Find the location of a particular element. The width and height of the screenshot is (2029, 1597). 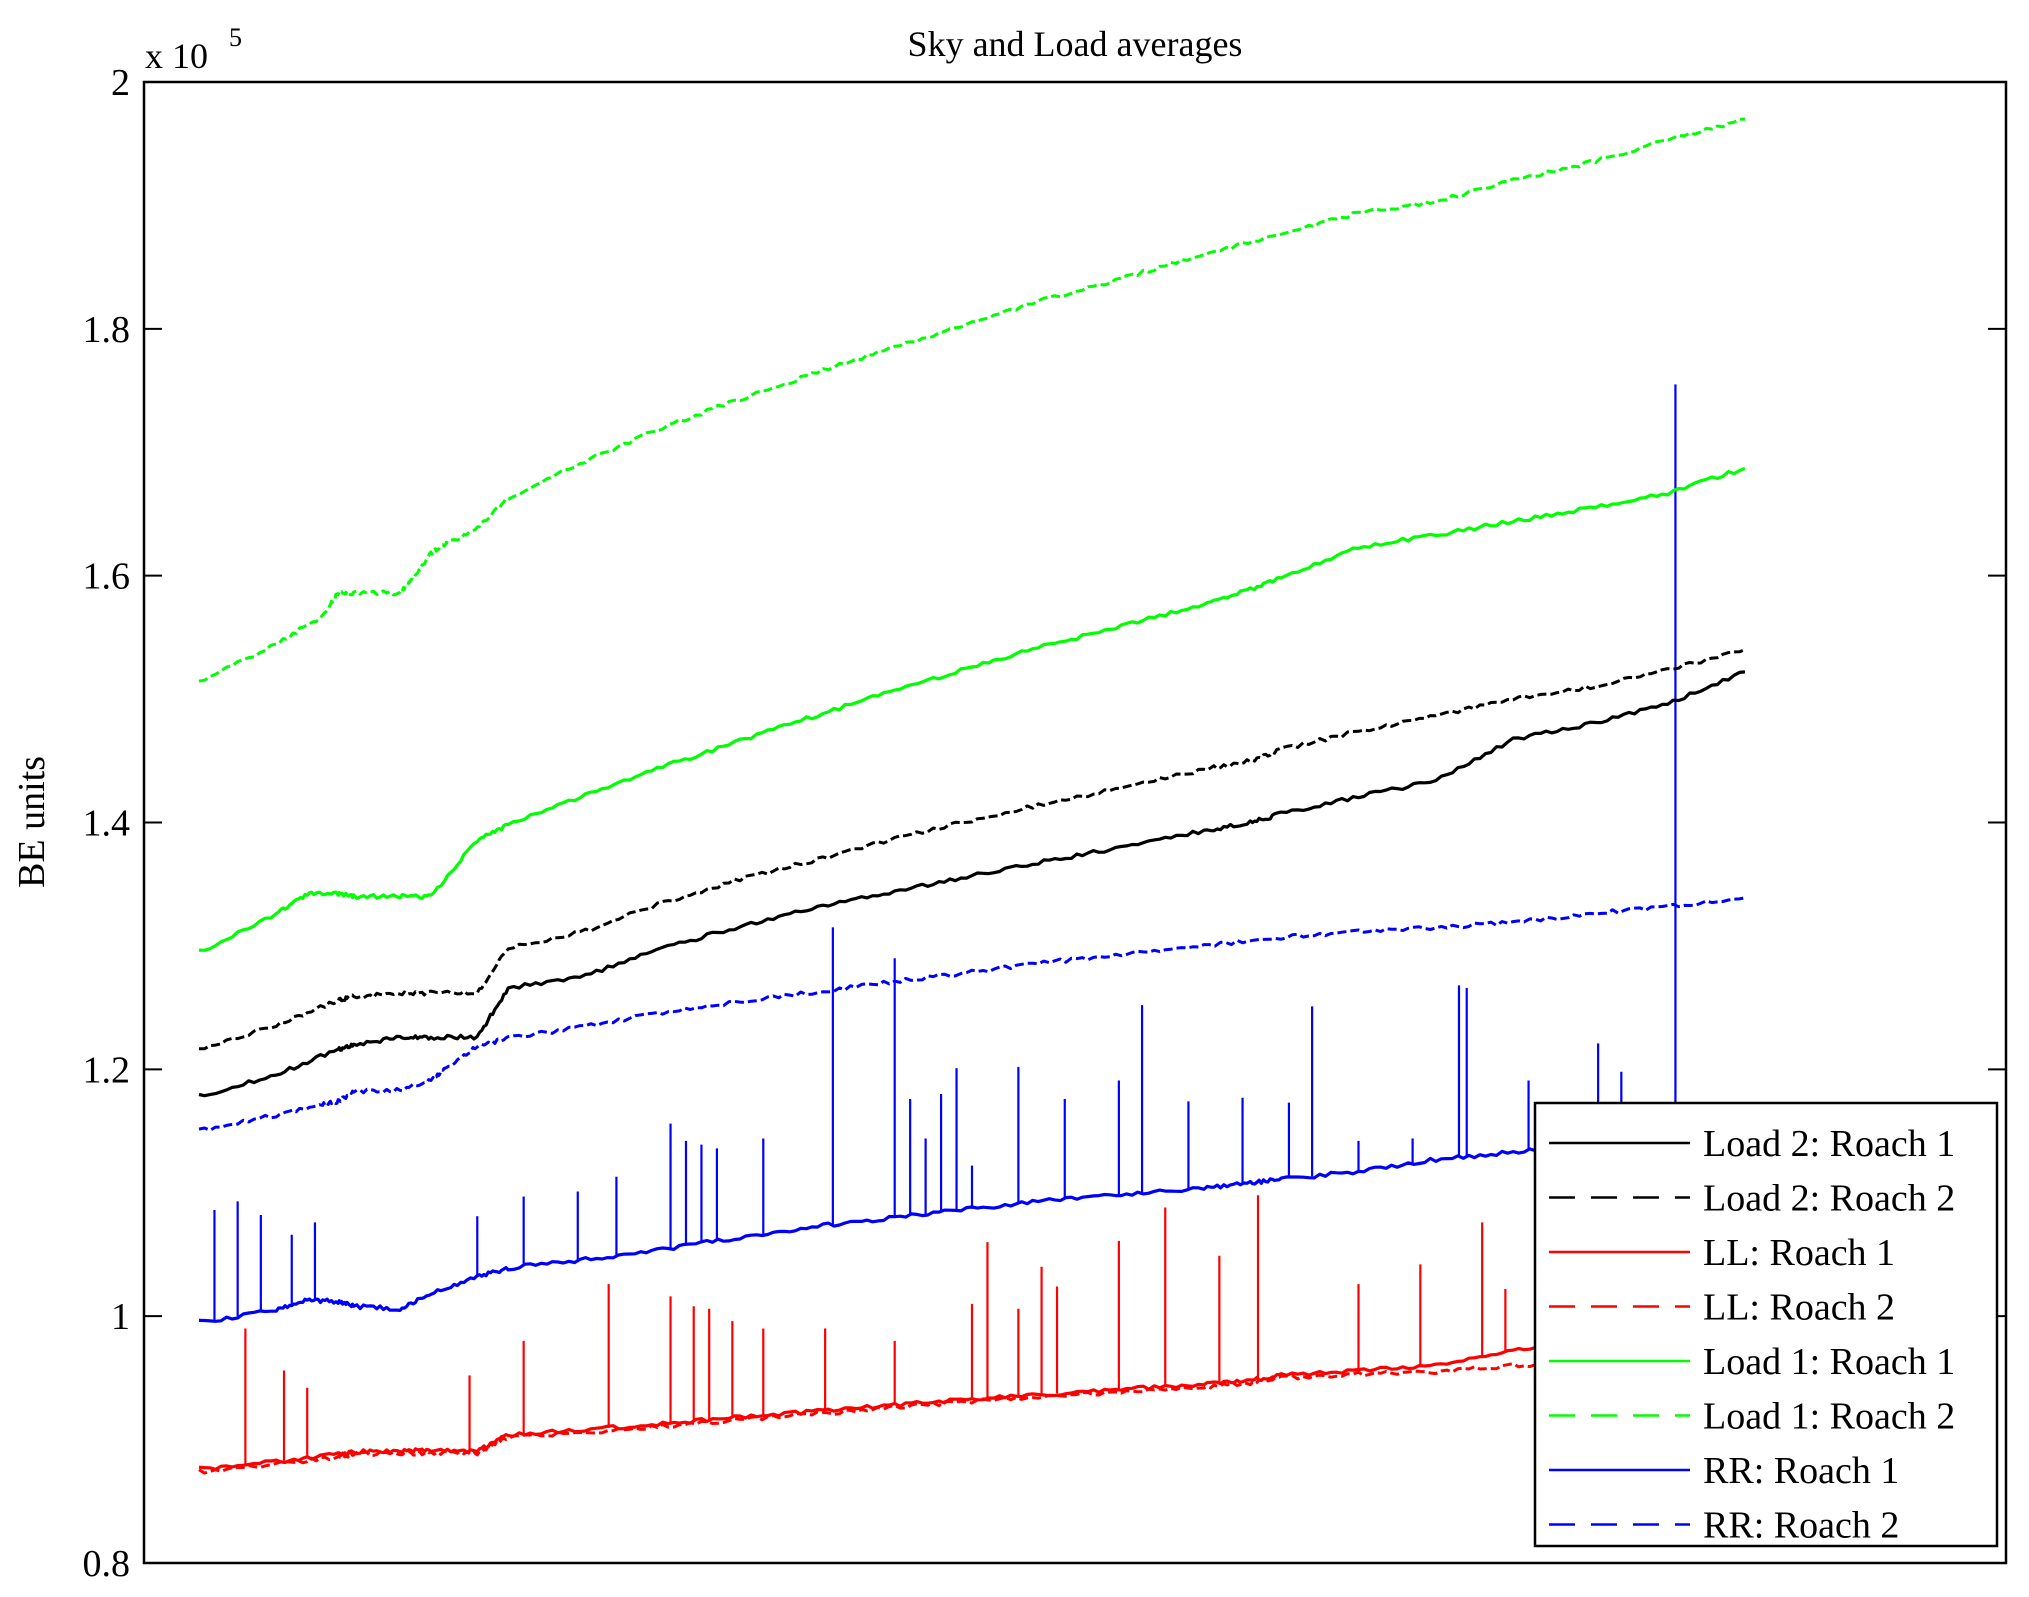

y-tick-label: 0.8 is located at coordinates (107, 1564).